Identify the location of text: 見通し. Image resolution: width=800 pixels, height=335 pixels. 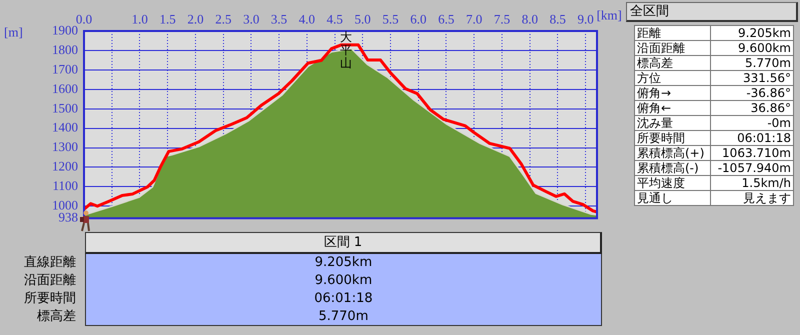
(672, 198).